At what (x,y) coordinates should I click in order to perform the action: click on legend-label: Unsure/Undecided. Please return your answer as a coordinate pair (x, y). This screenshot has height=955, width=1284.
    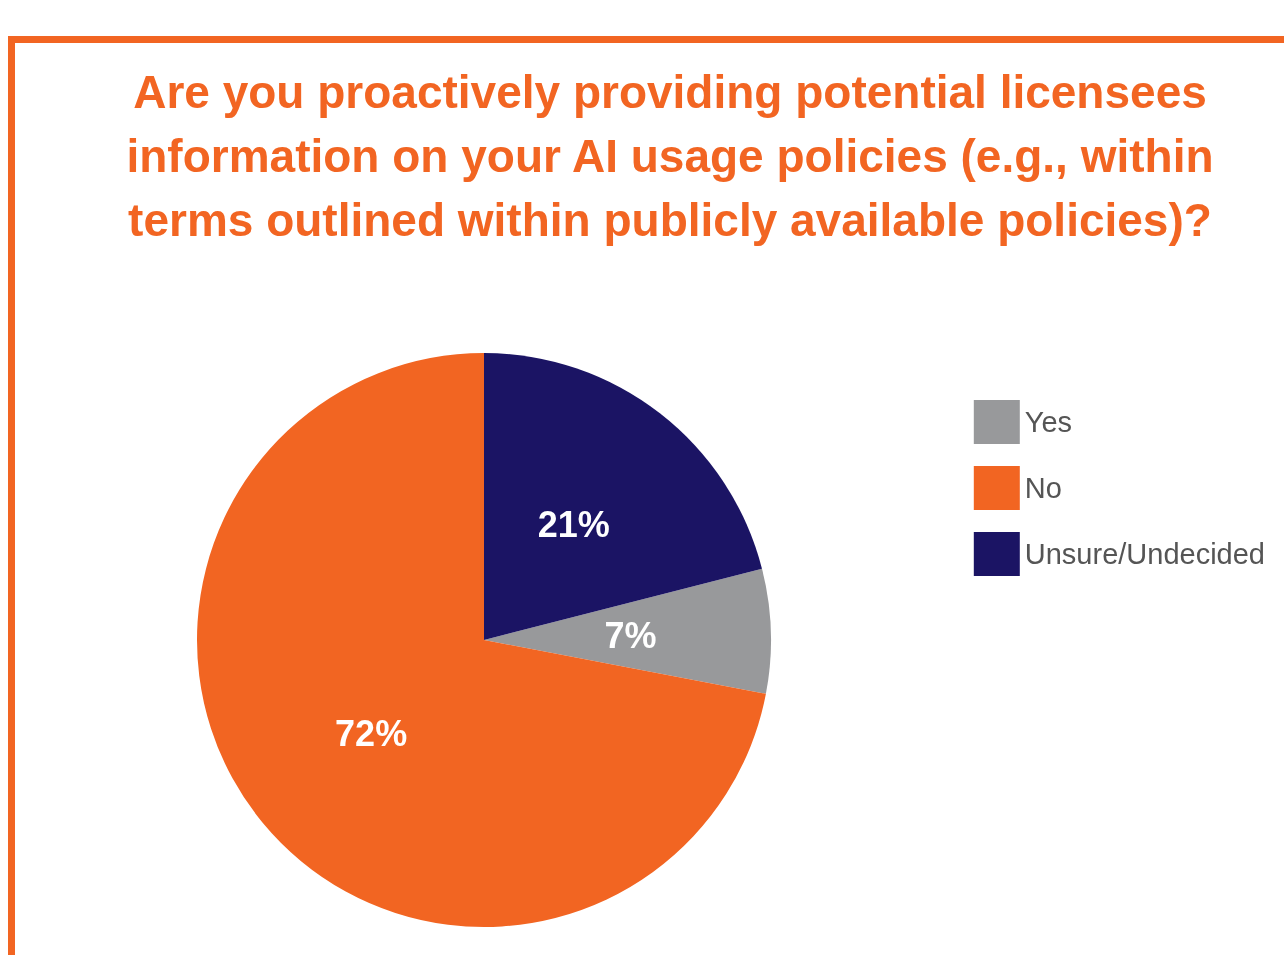
    Looking at the image, I should click on (1144, 554).